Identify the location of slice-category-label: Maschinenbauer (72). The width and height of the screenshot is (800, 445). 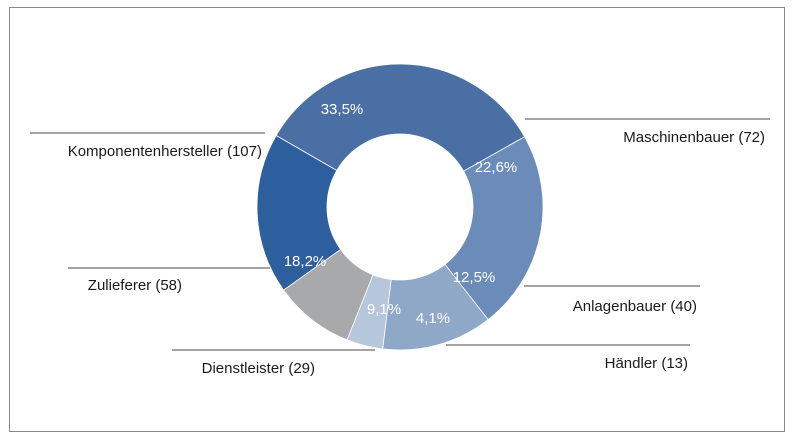
(694, 137).